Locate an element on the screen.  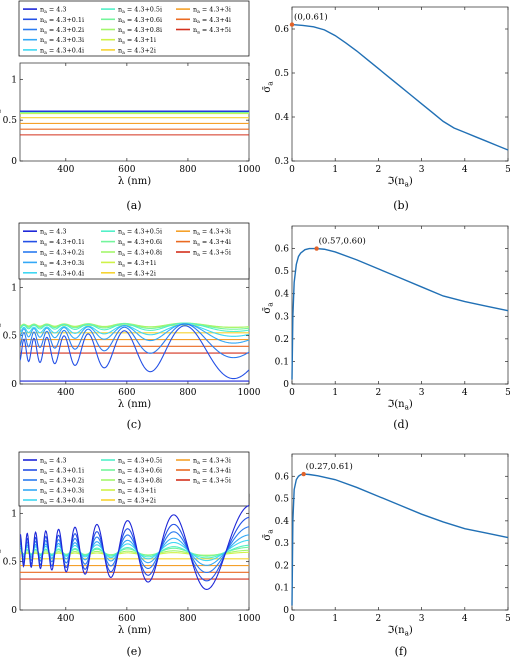
y-tick-label: 0.2 is located at coordinates (282, 340).